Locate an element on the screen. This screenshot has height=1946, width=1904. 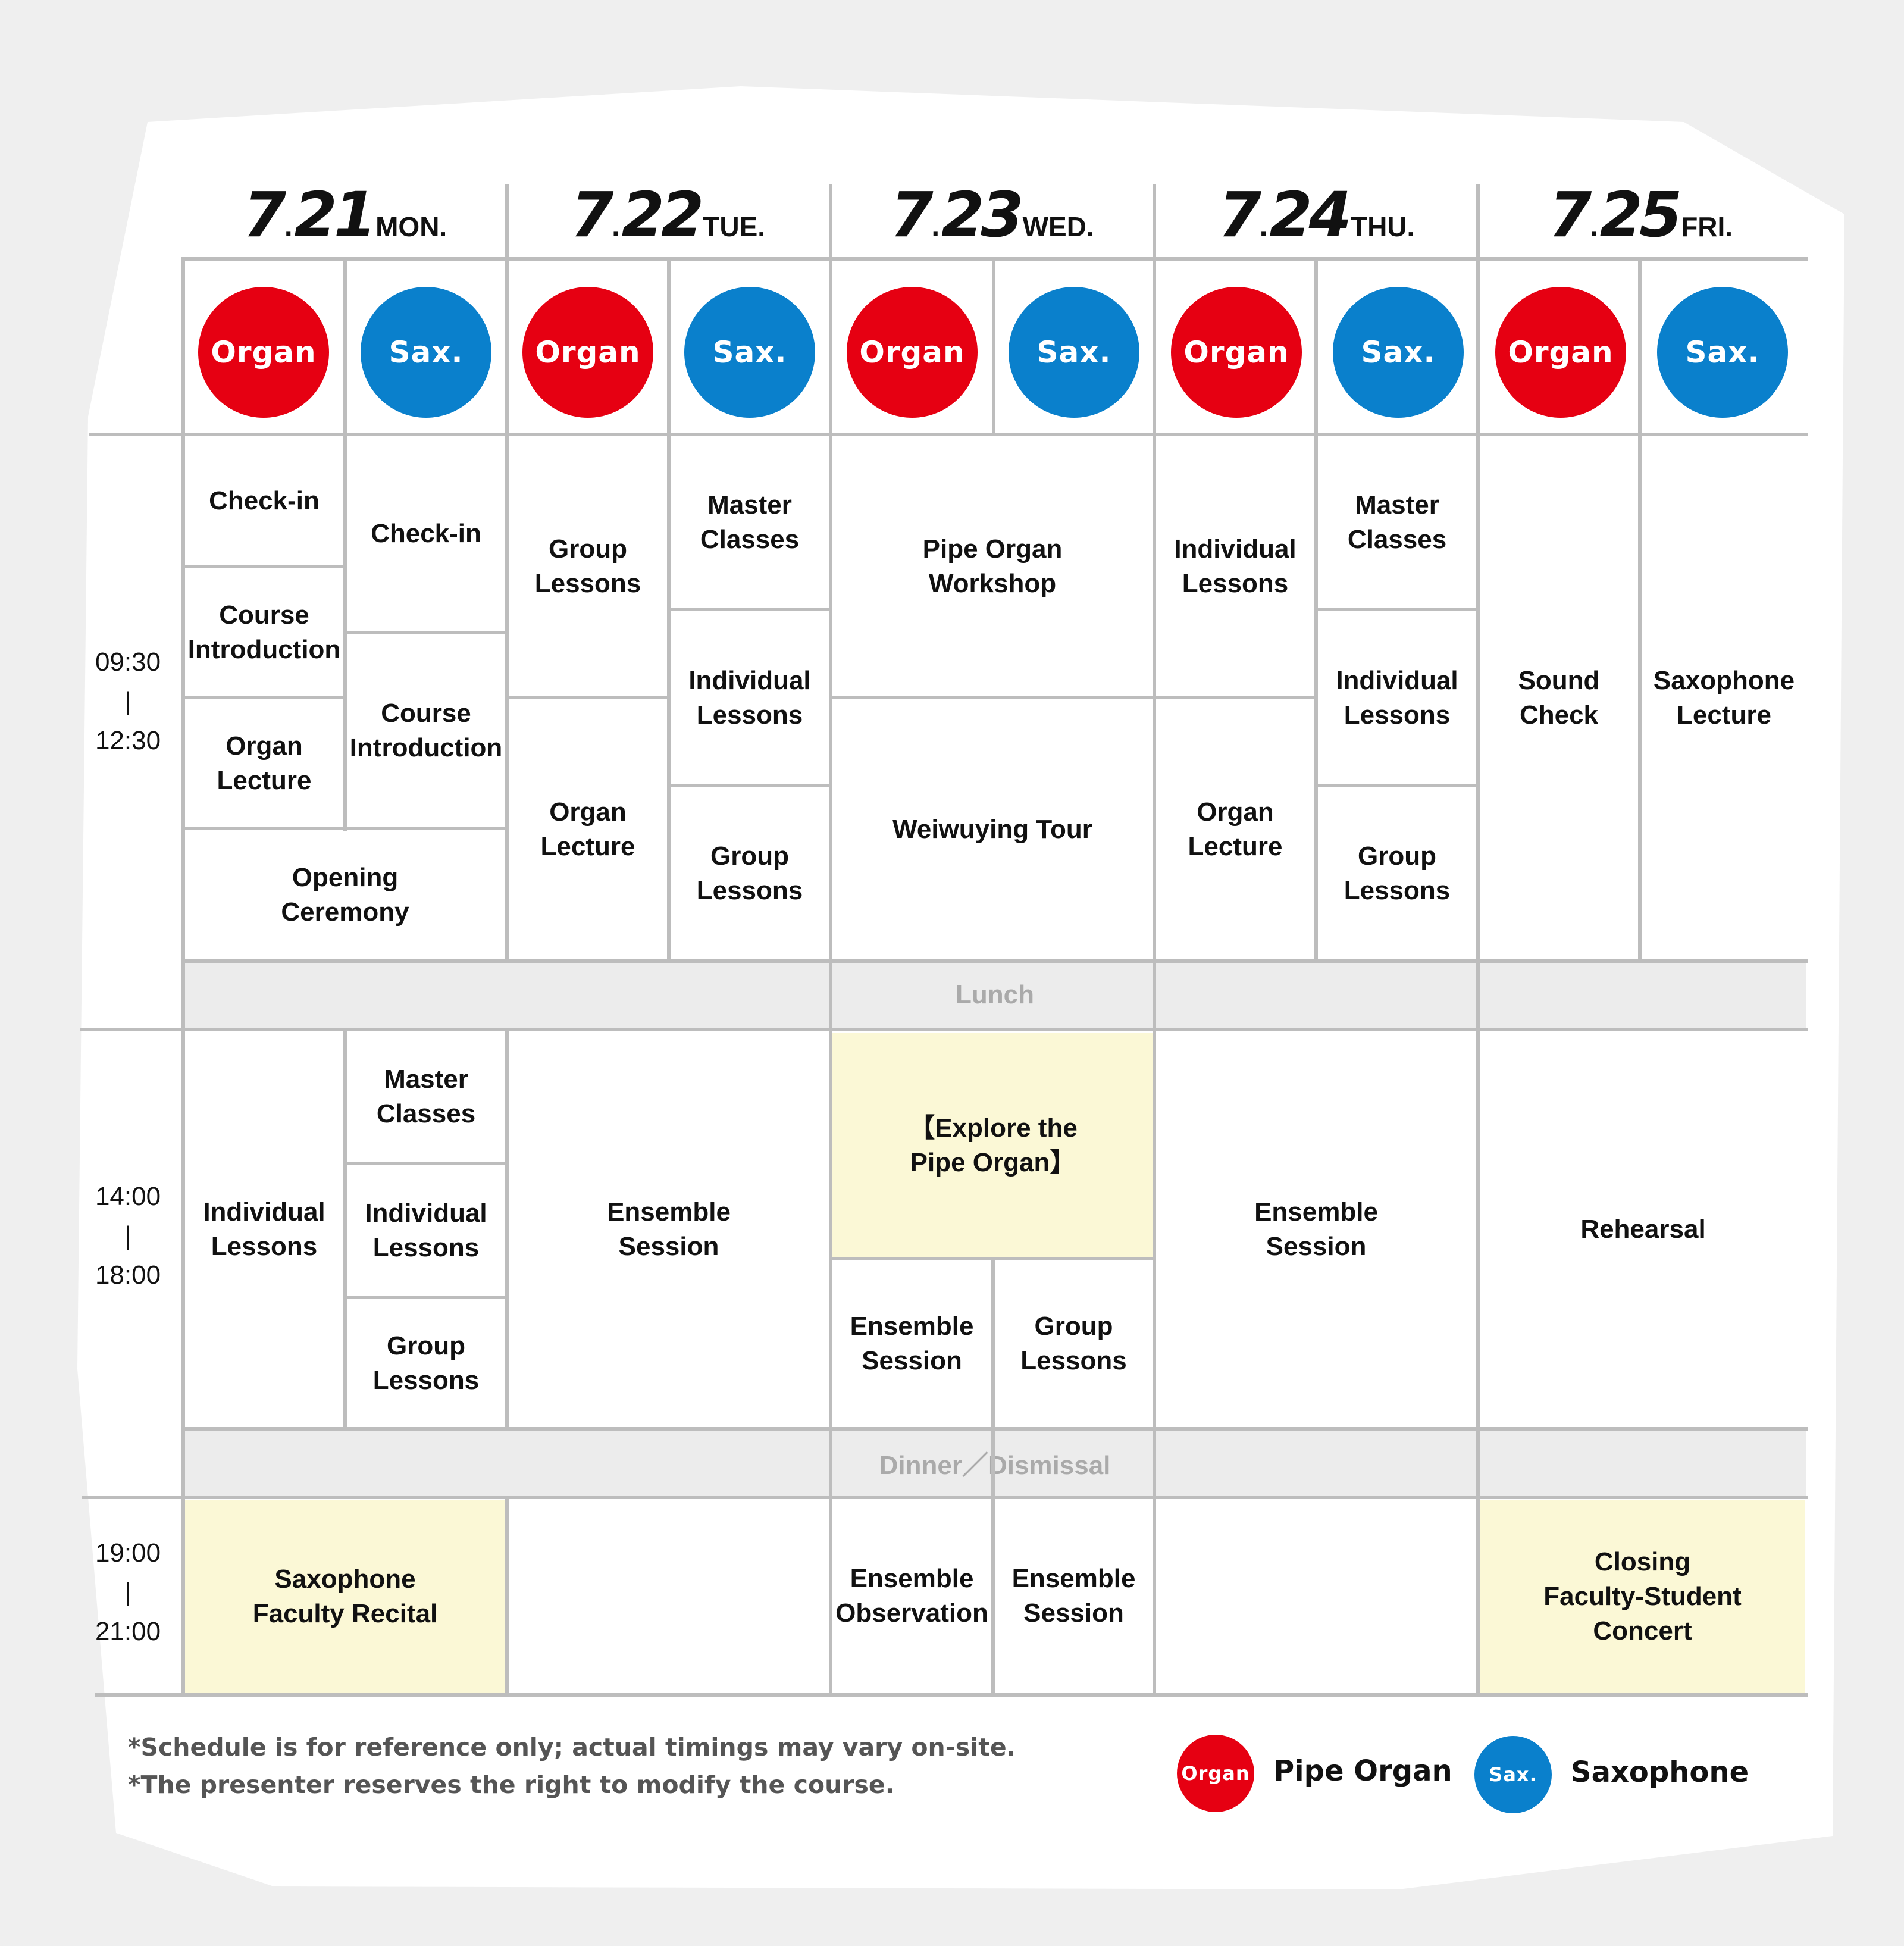
session-cell: Saxophone Lecture is located at coordinates (1724, 697).